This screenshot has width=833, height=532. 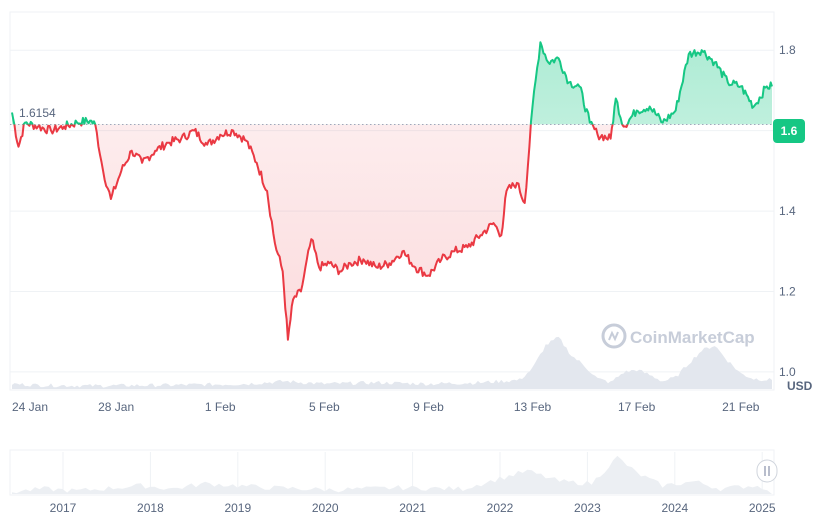 What do you see at coordinates (787, 372) in the screenshot?
I see `y-tick-label: 1.0` at bounding box center [787, 372].